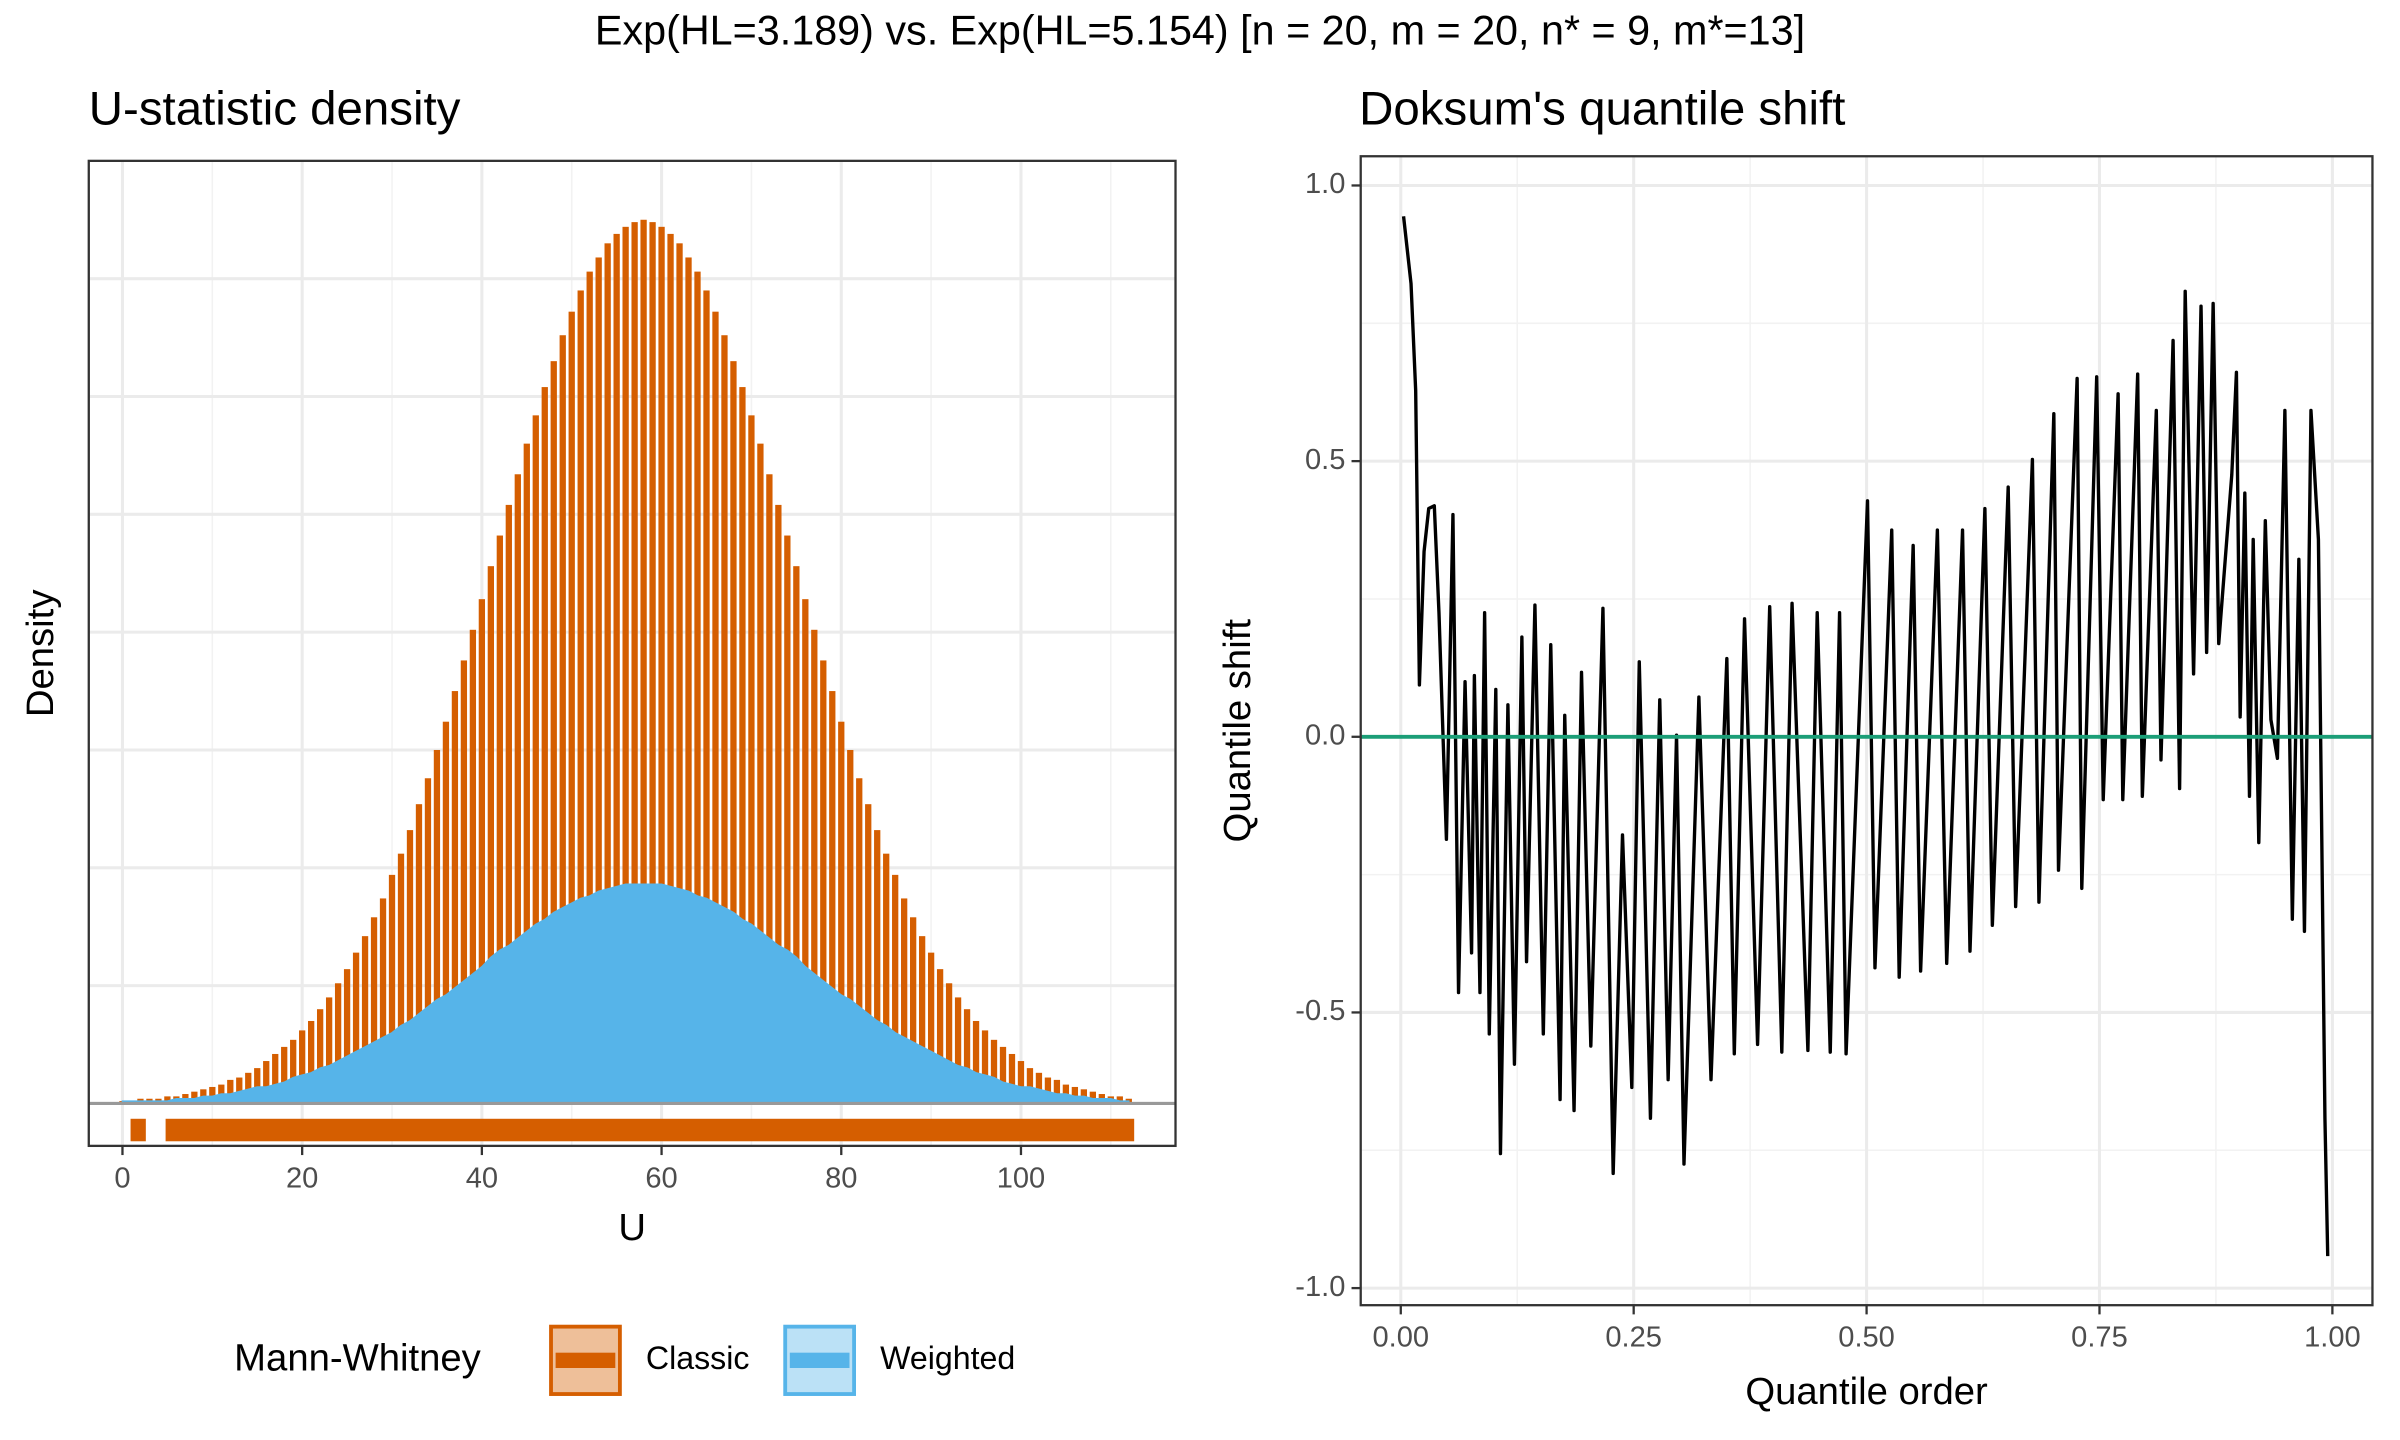 This screenshot has height=1440, width=2400. I want to click on legend-label: Classic, so click(698, 1358).